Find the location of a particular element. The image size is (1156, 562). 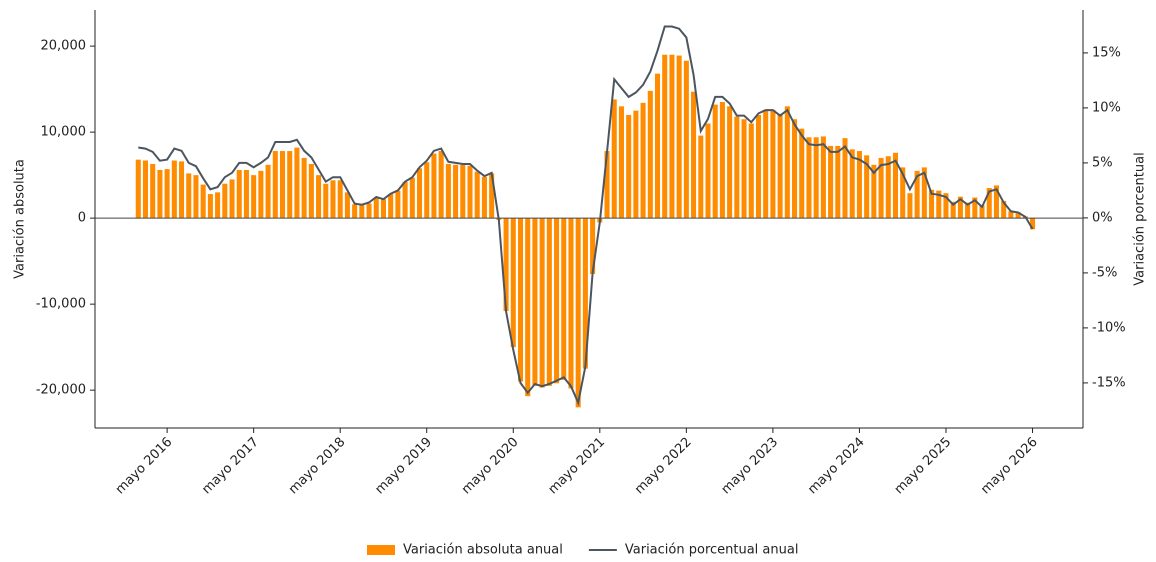

y2-tick-label: 10% is located at coordinates (1106, 107).